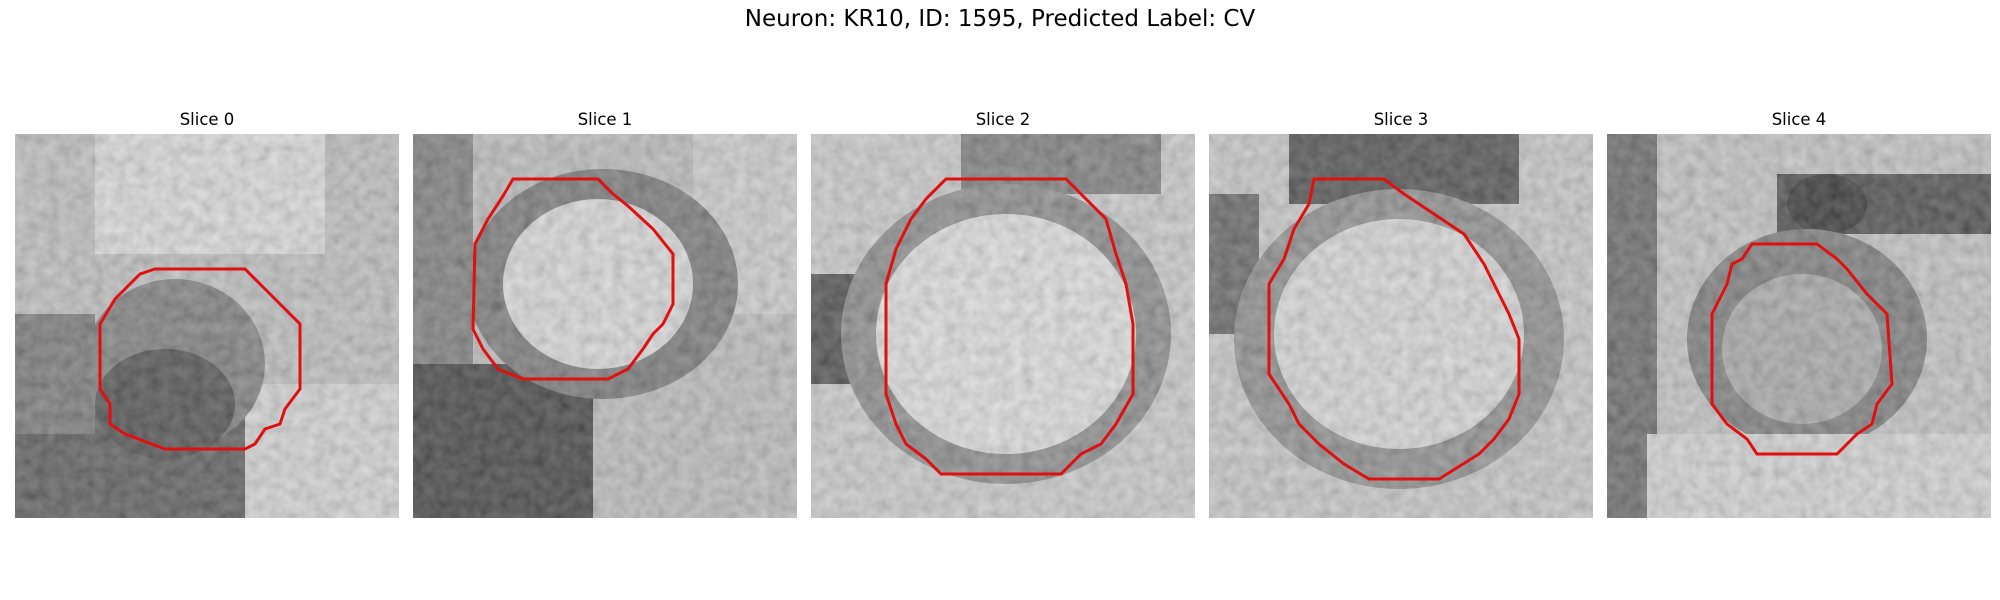 The height and width of the screenshot is (600, 2000). I want to click on slice-panel-1: Slice 1, so click(605, 314).